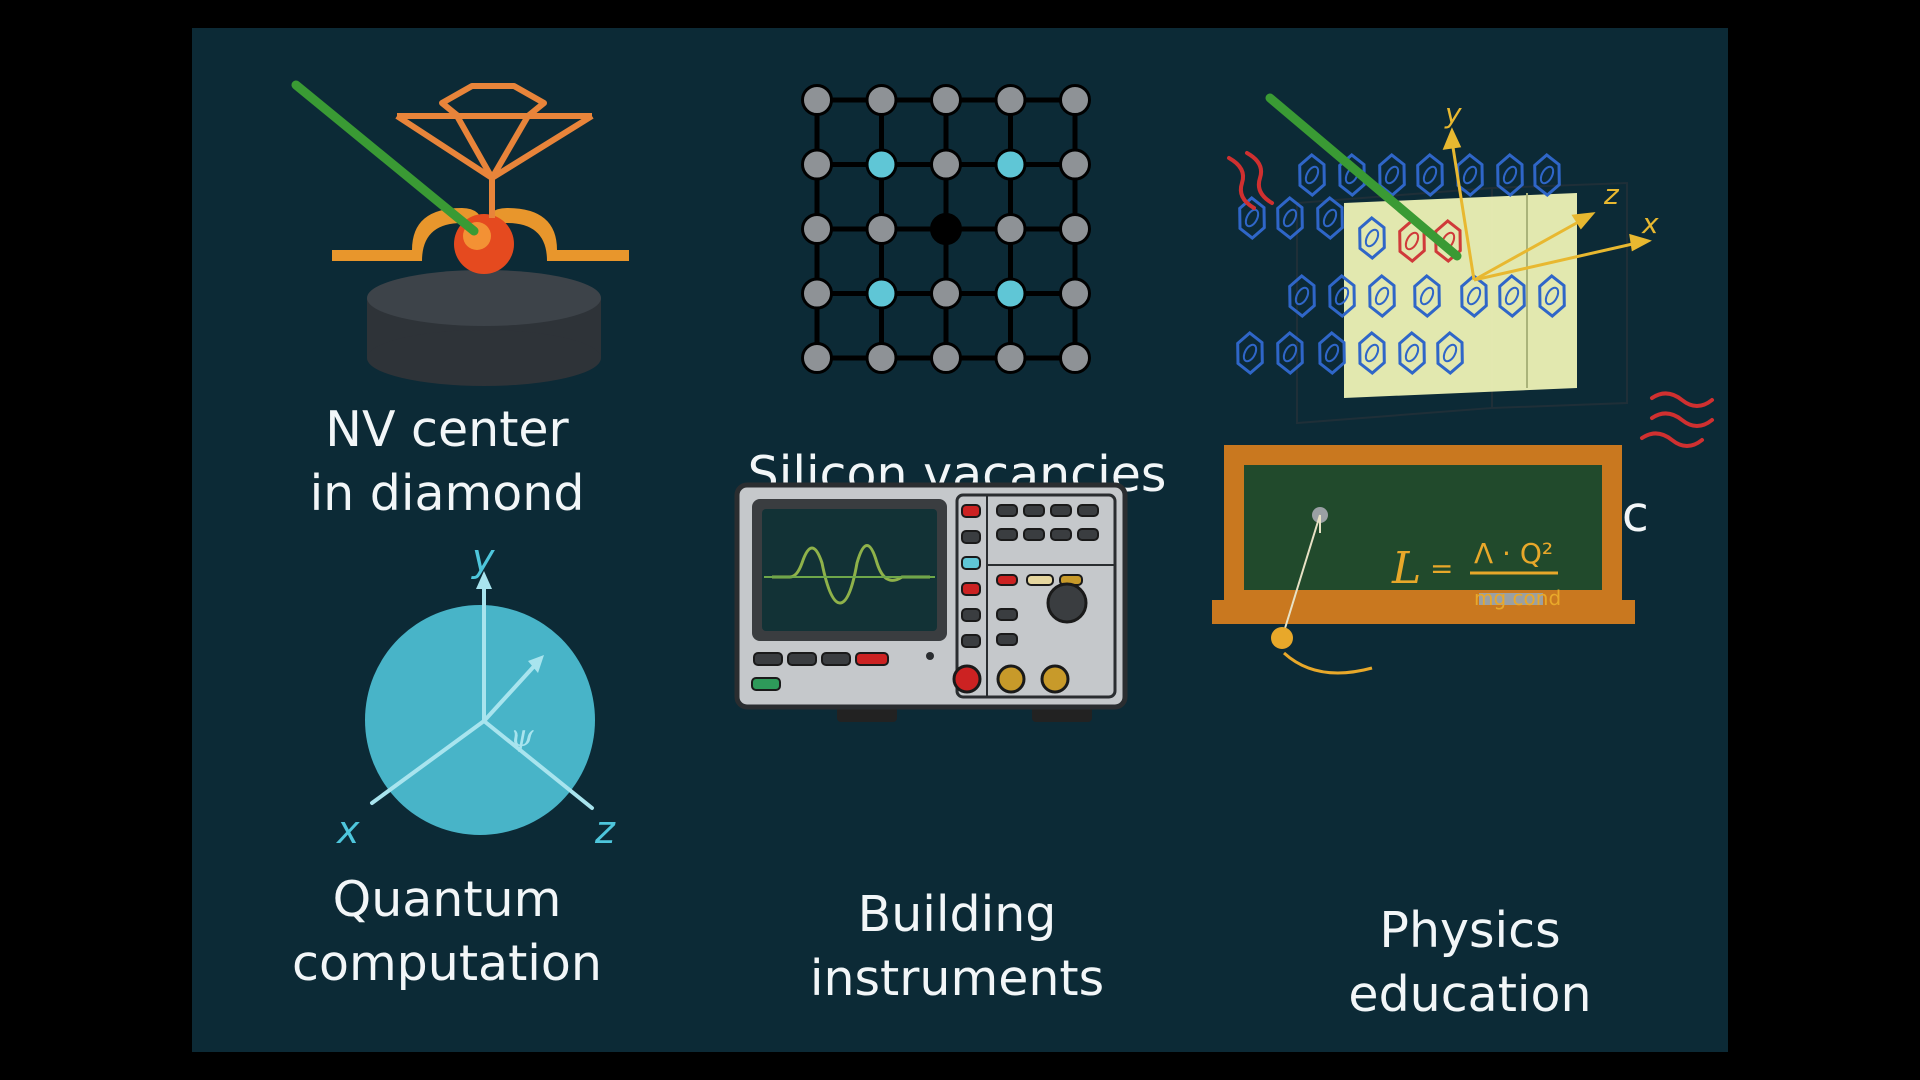  I want to click on bloch-sphere: y x z ψ, so click(476, 694).